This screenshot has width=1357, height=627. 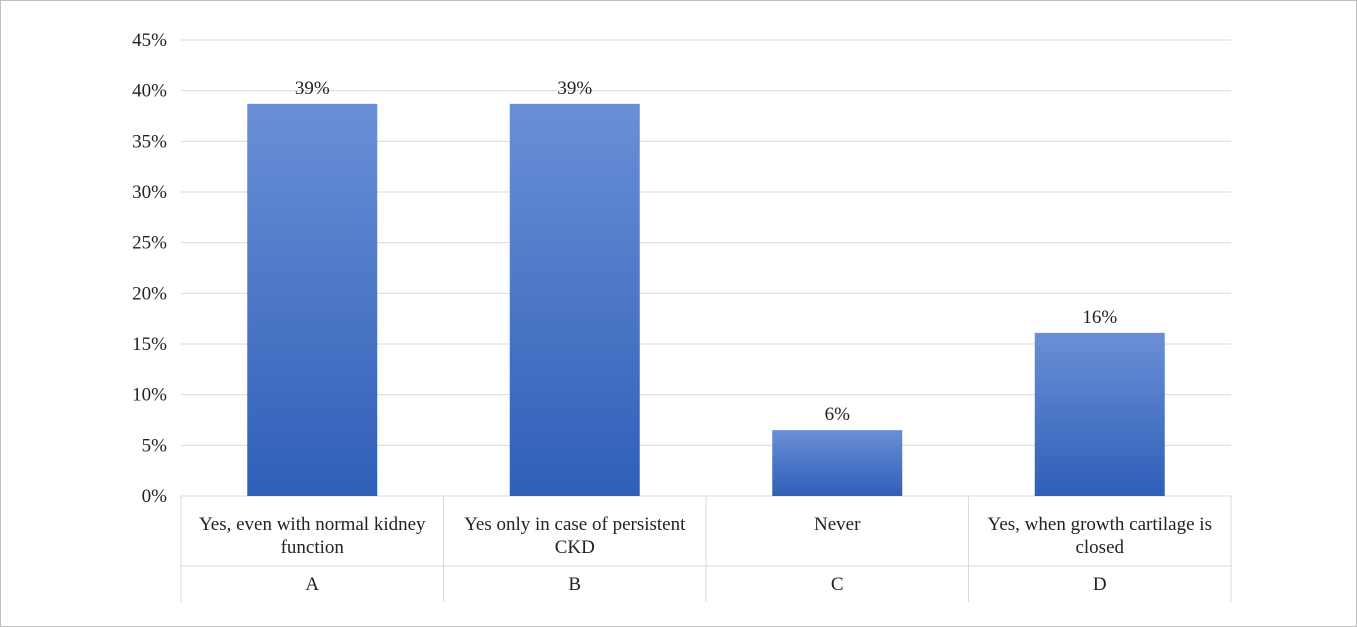 What do you see at coordinates (149, 91) in the screenshot?
I see `y-tick-label: 40%` at bounding box center [149, 91].